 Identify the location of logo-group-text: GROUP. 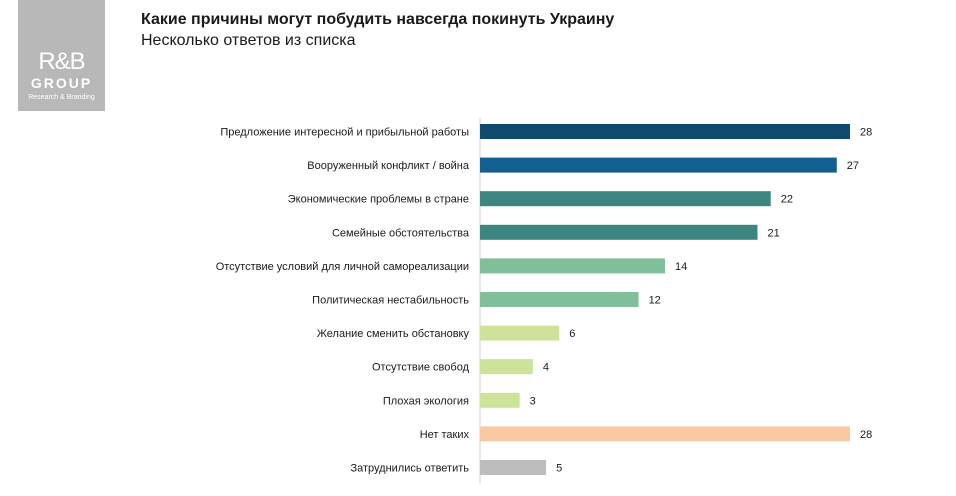
(61, 83).